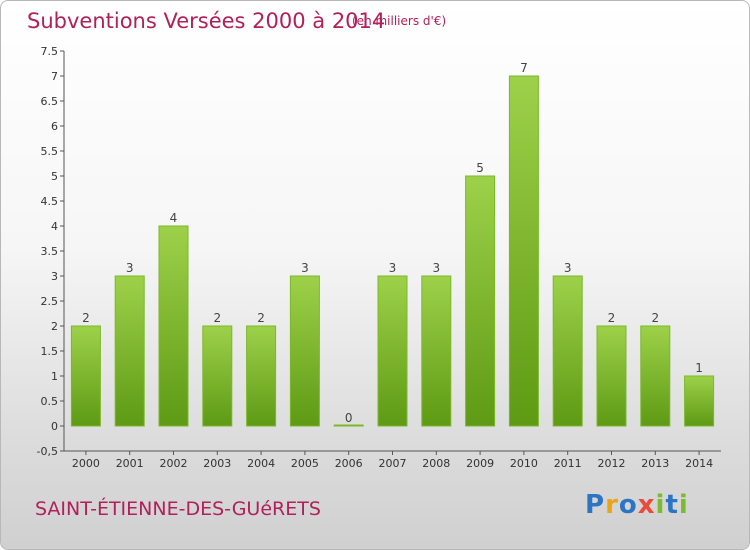  Describe the element at coordinates (568, 463) in the screenshot. I see `x-tick-label-2011: 2011` at that location.